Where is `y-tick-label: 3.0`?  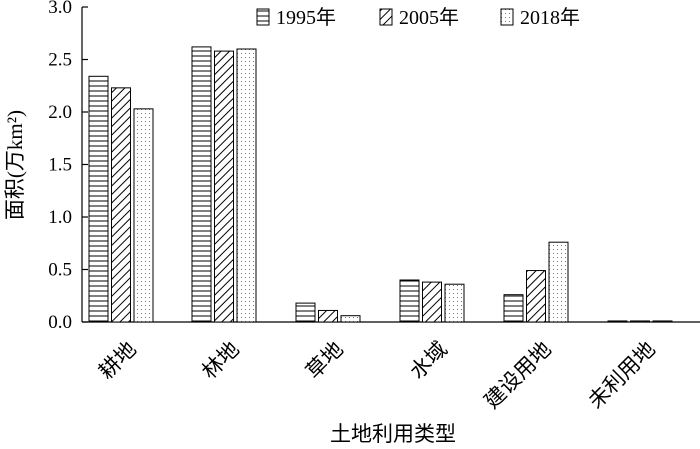
y-tick-label: 3.0 is located at coordinates (60, 9).